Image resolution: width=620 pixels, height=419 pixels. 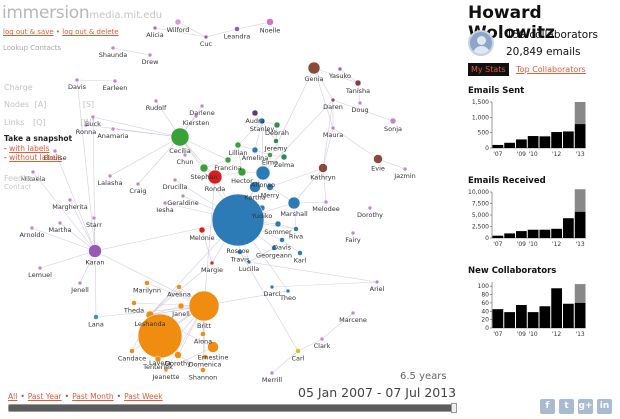 I want to click on time-range-slider-handle, so click(x=454, y=408).